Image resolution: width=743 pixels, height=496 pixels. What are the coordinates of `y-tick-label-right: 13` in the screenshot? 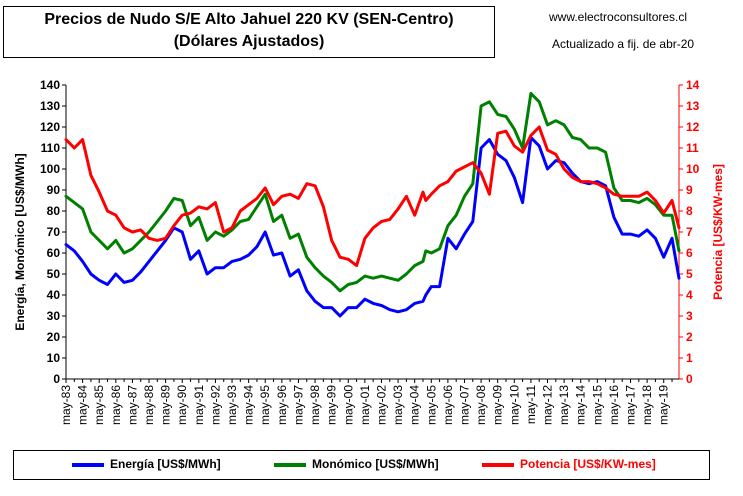 It's located at (693, 106).